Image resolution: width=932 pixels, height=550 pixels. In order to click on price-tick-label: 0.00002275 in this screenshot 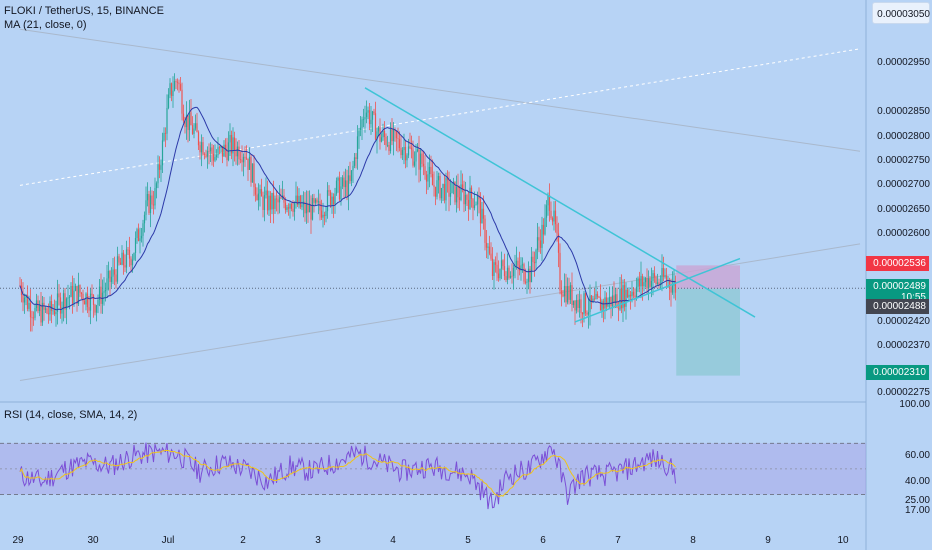, I will do `click(903, 392)`.